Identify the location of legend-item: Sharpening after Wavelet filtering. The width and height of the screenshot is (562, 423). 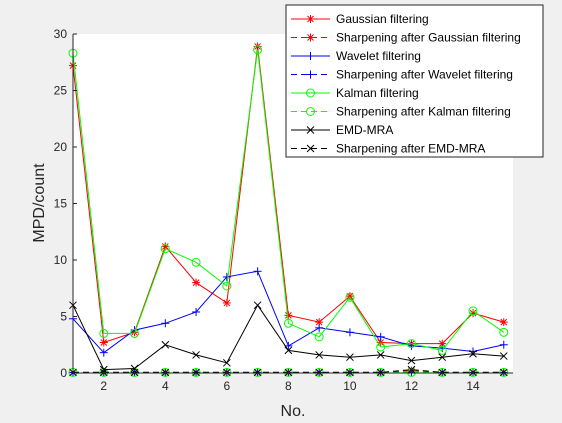
(402, 75).